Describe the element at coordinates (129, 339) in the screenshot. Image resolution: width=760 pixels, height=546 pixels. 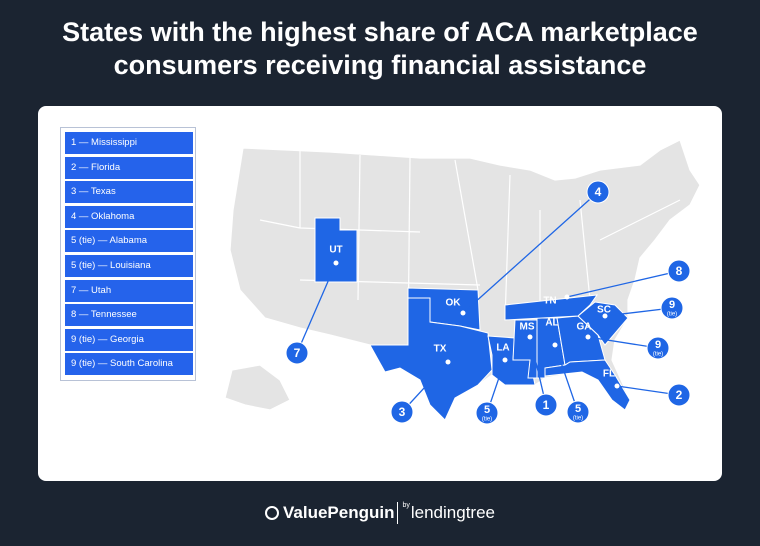
I see `legend-item: 9 (tie) — Georgia` at that location.